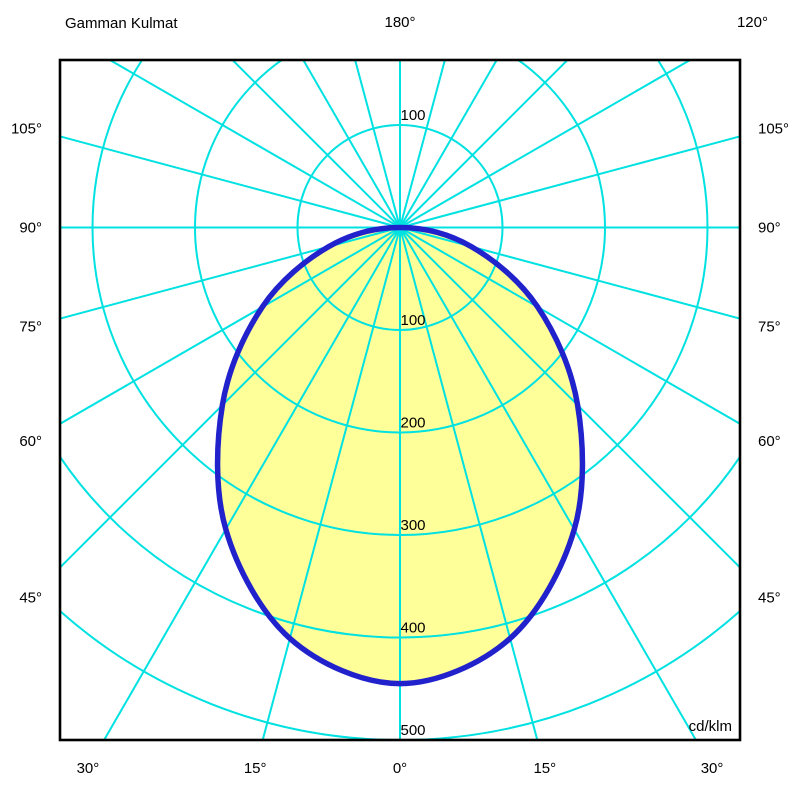 This screenshot has height=800, width=800. What do you see at coordinates (30, 228) in the screenshot?
I see `gamma-angle-label-left: 90°` at bounding box center [30, 228].